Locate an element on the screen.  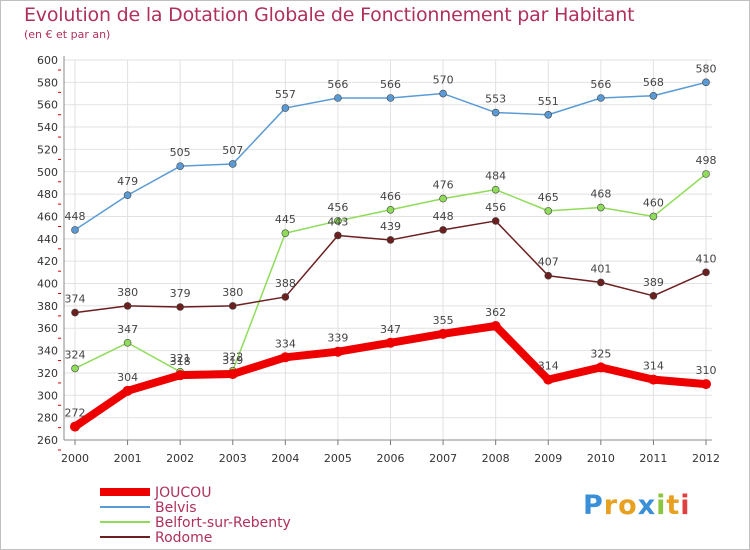
y-tick-label: 280 is located at coordinates (47, 418).